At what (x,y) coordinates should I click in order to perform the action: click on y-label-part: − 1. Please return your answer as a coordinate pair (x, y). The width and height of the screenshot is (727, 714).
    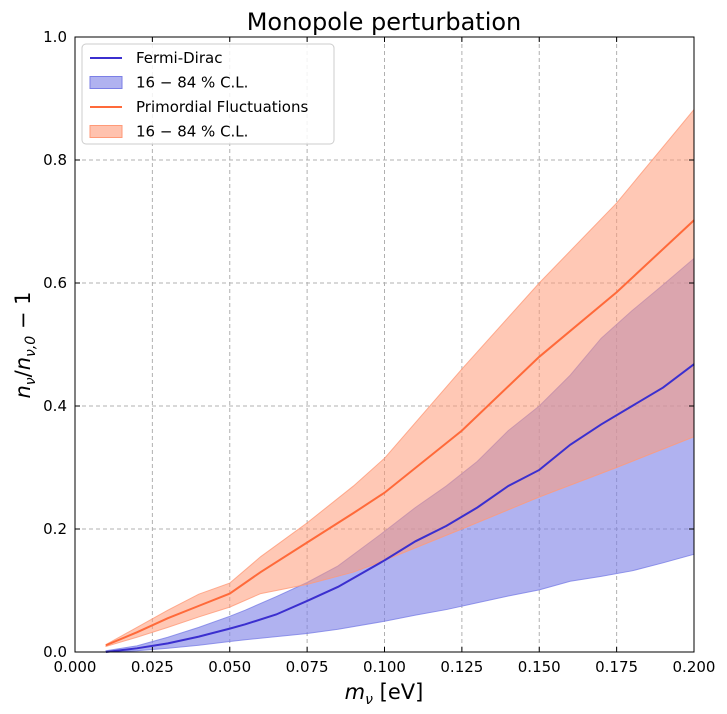
    Looking at the image, I should click on (23, 313).